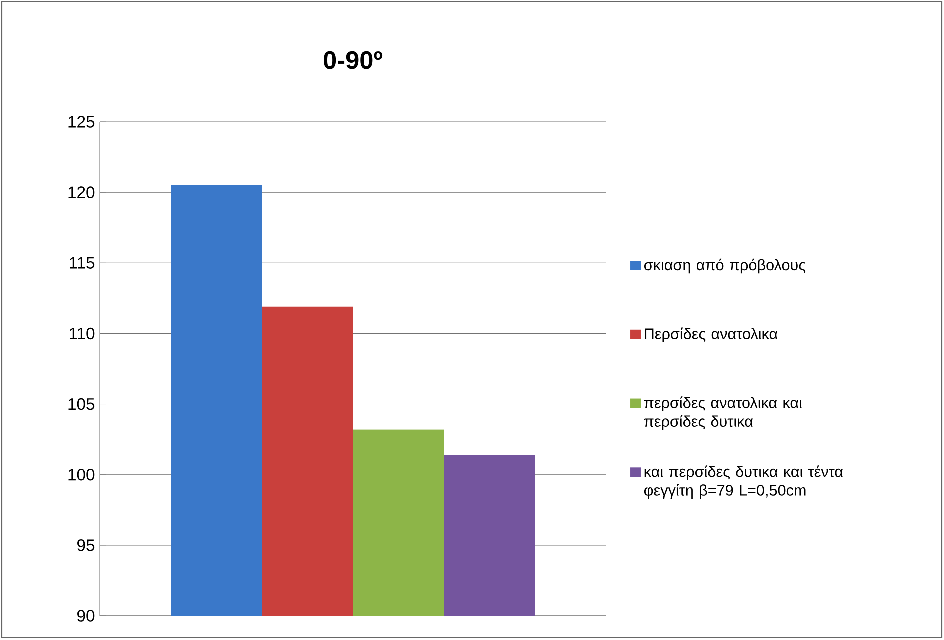  Describe the element at coordinates (86, 616) in the screenshot. I see `y-tick-label: 90` at that location.